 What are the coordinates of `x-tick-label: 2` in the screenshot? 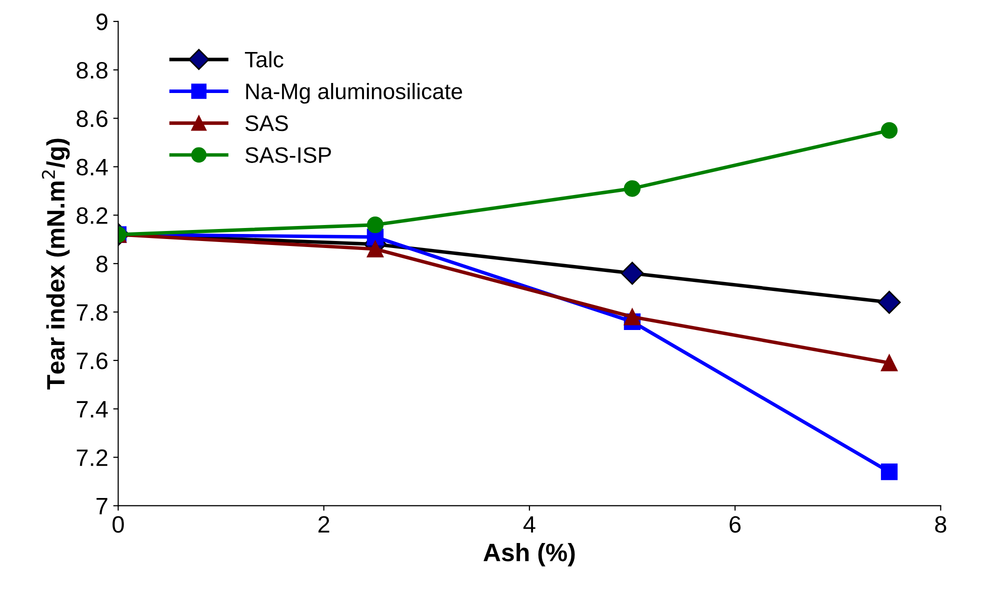 It's located at (324, 524).